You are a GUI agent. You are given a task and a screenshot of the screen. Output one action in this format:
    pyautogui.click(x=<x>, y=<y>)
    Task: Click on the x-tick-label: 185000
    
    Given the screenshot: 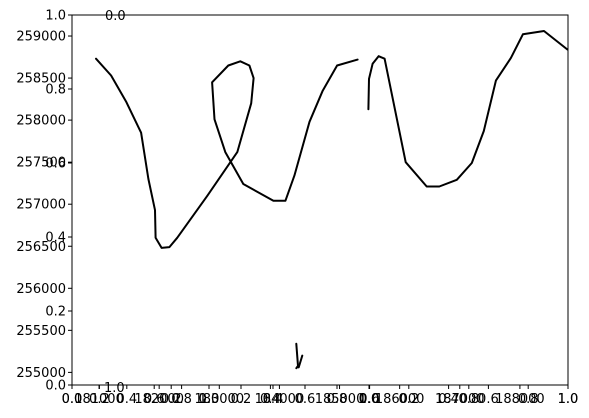 What is the action you would take?
    pyautogui.click(x=340, y=399)
    